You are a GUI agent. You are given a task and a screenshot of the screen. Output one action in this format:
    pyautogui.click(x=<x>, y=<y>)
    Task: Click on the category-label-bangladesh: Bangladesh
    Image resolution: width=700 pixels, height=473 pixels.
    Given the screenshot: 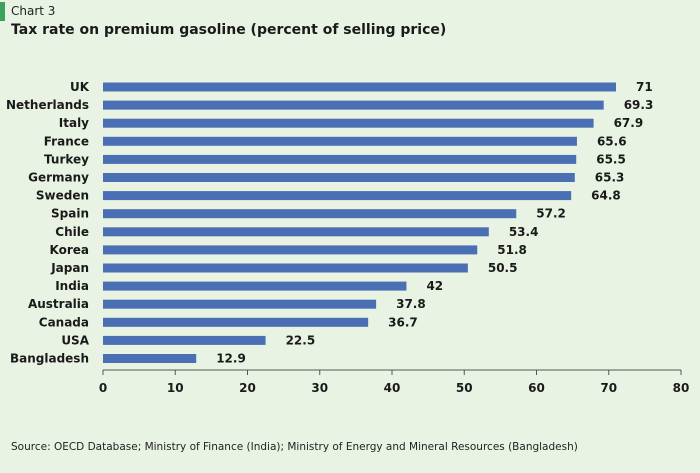 What is the action you would take?
    pyautogui.click(x=49, y=359)
    